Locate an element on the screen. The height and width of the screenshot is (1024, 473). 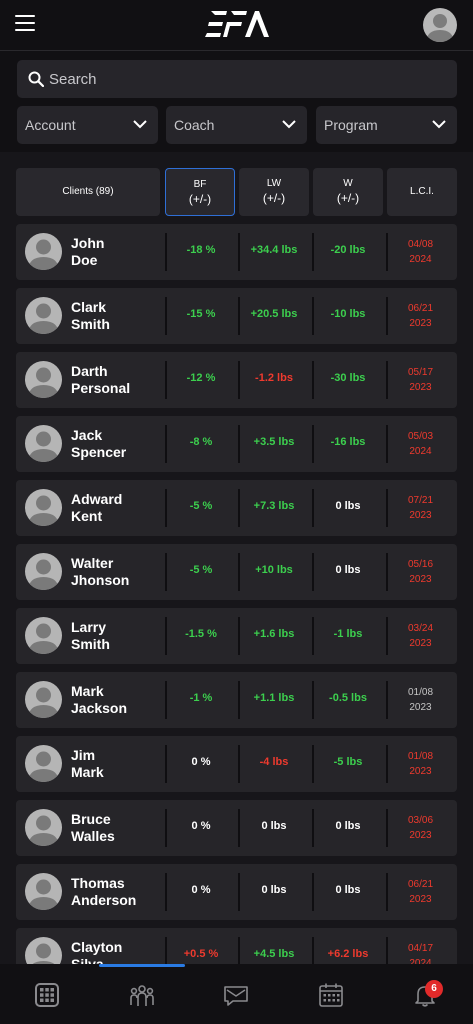
client-row: Thomas Anderson 0 % 0 lbs 0 lbs 06/21 2023 is located at coordinates (236, 892).